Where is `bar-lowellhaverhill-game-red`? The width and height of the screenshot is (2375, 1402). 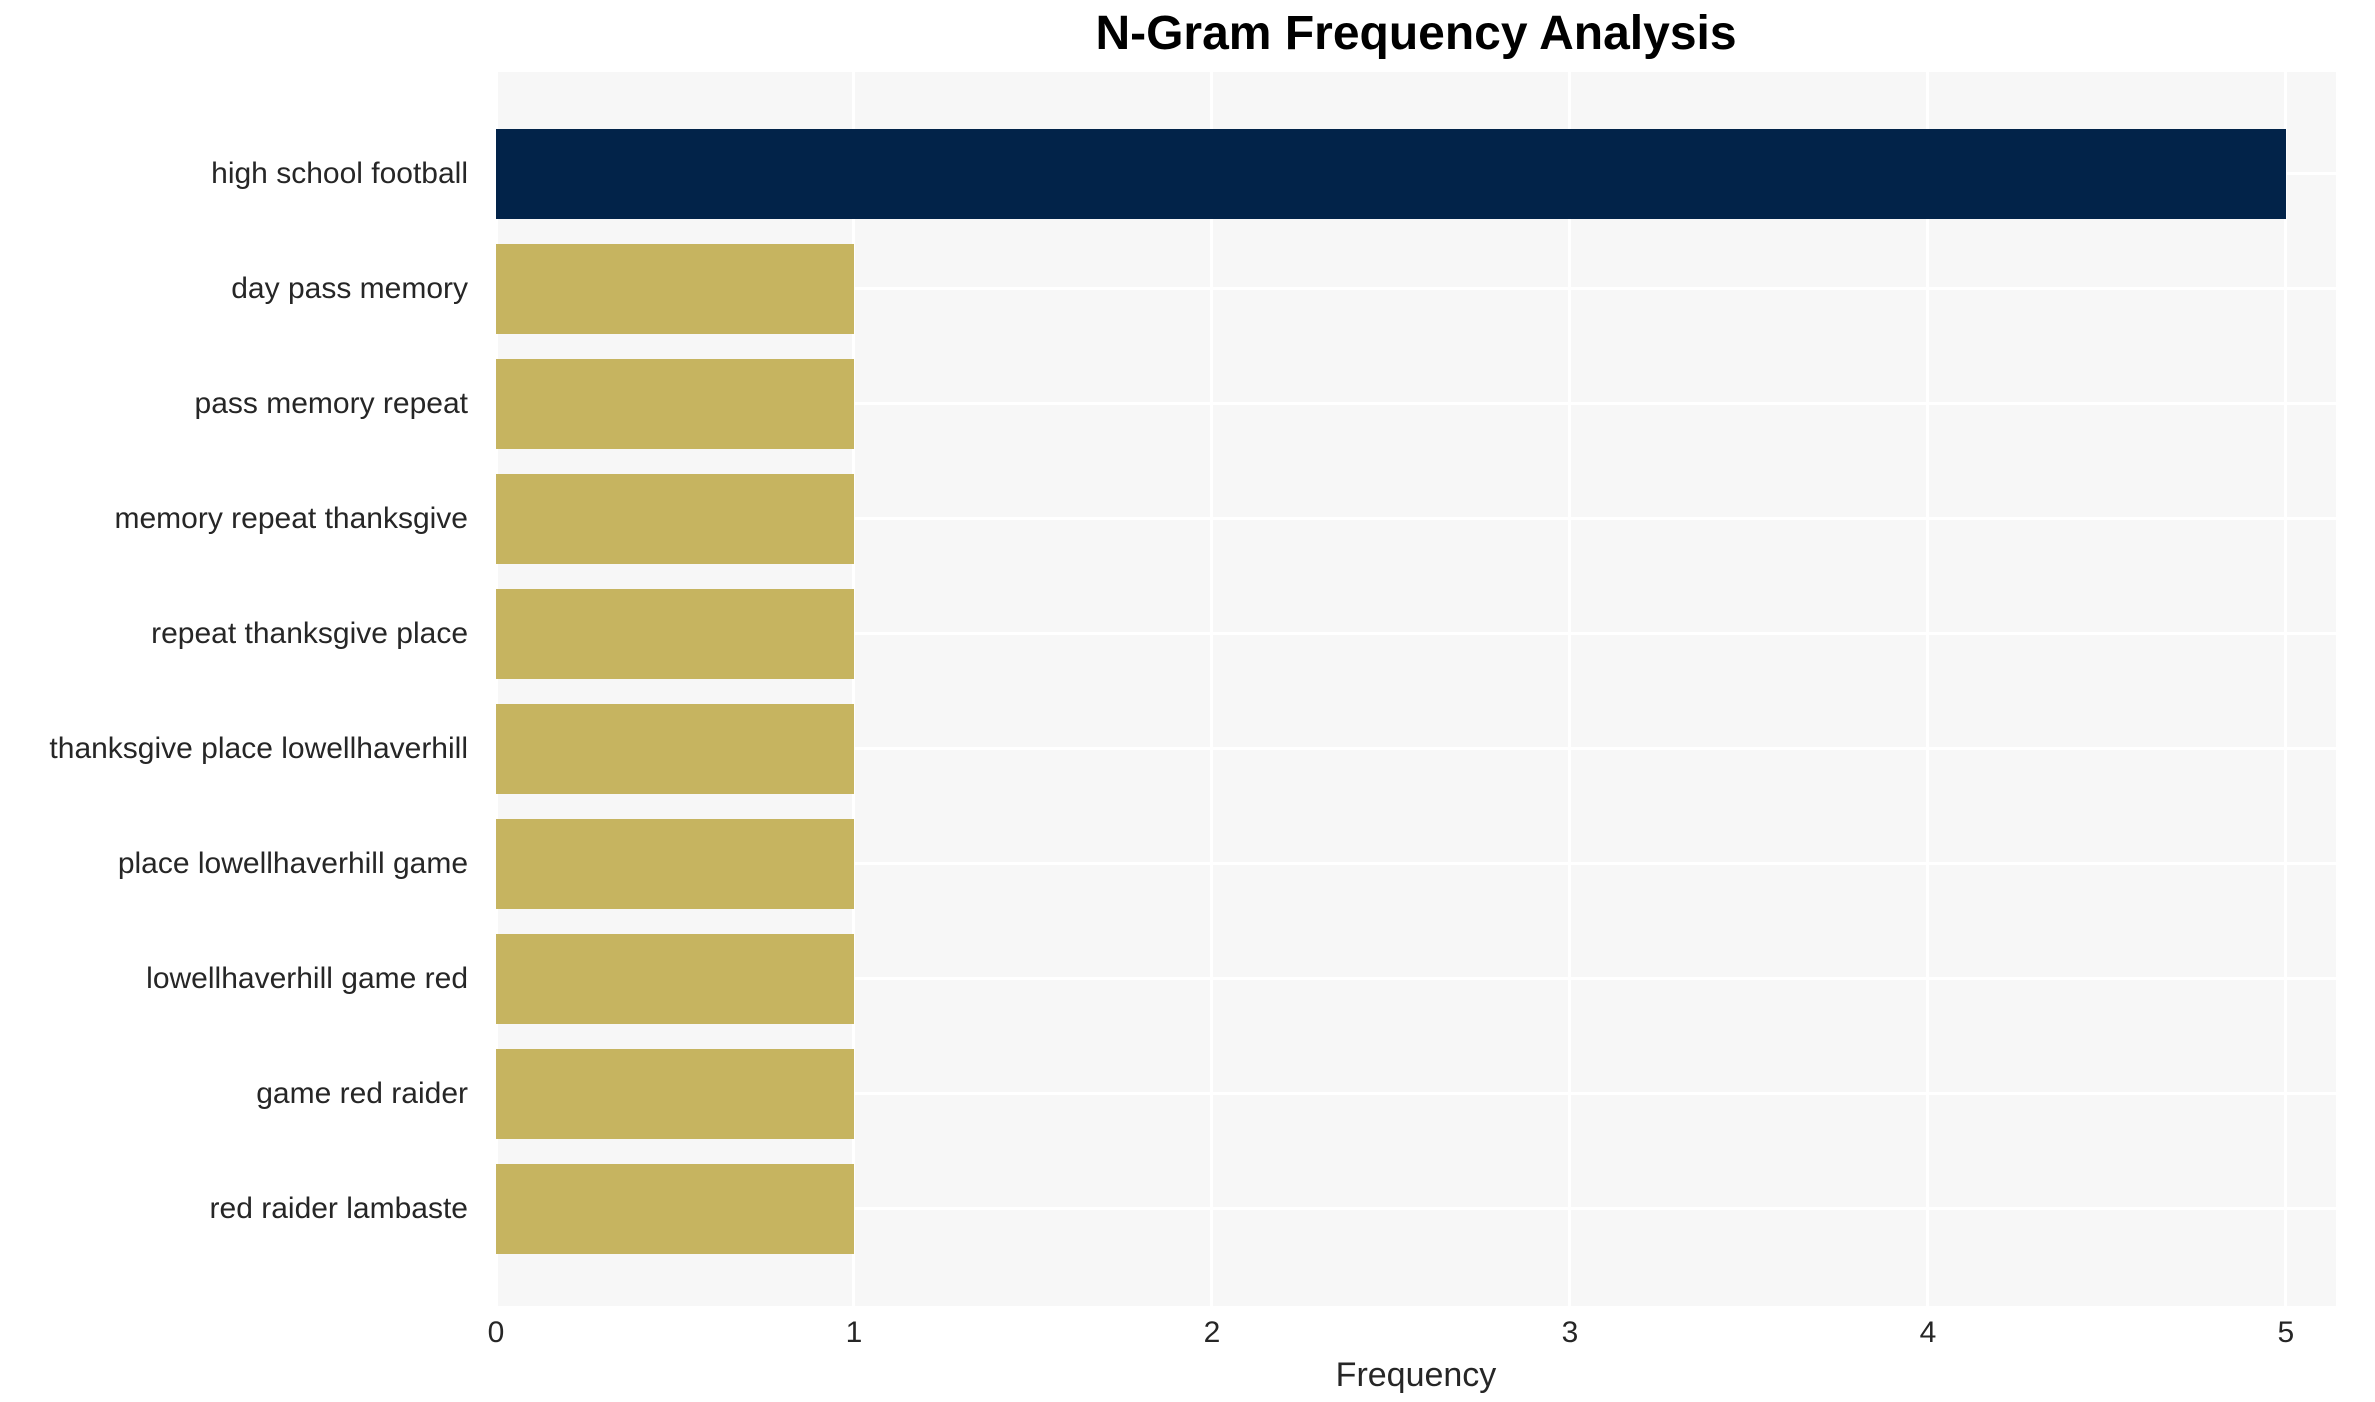
bar-lowellhaverhill-game-red is located at coordinates (675, 978).